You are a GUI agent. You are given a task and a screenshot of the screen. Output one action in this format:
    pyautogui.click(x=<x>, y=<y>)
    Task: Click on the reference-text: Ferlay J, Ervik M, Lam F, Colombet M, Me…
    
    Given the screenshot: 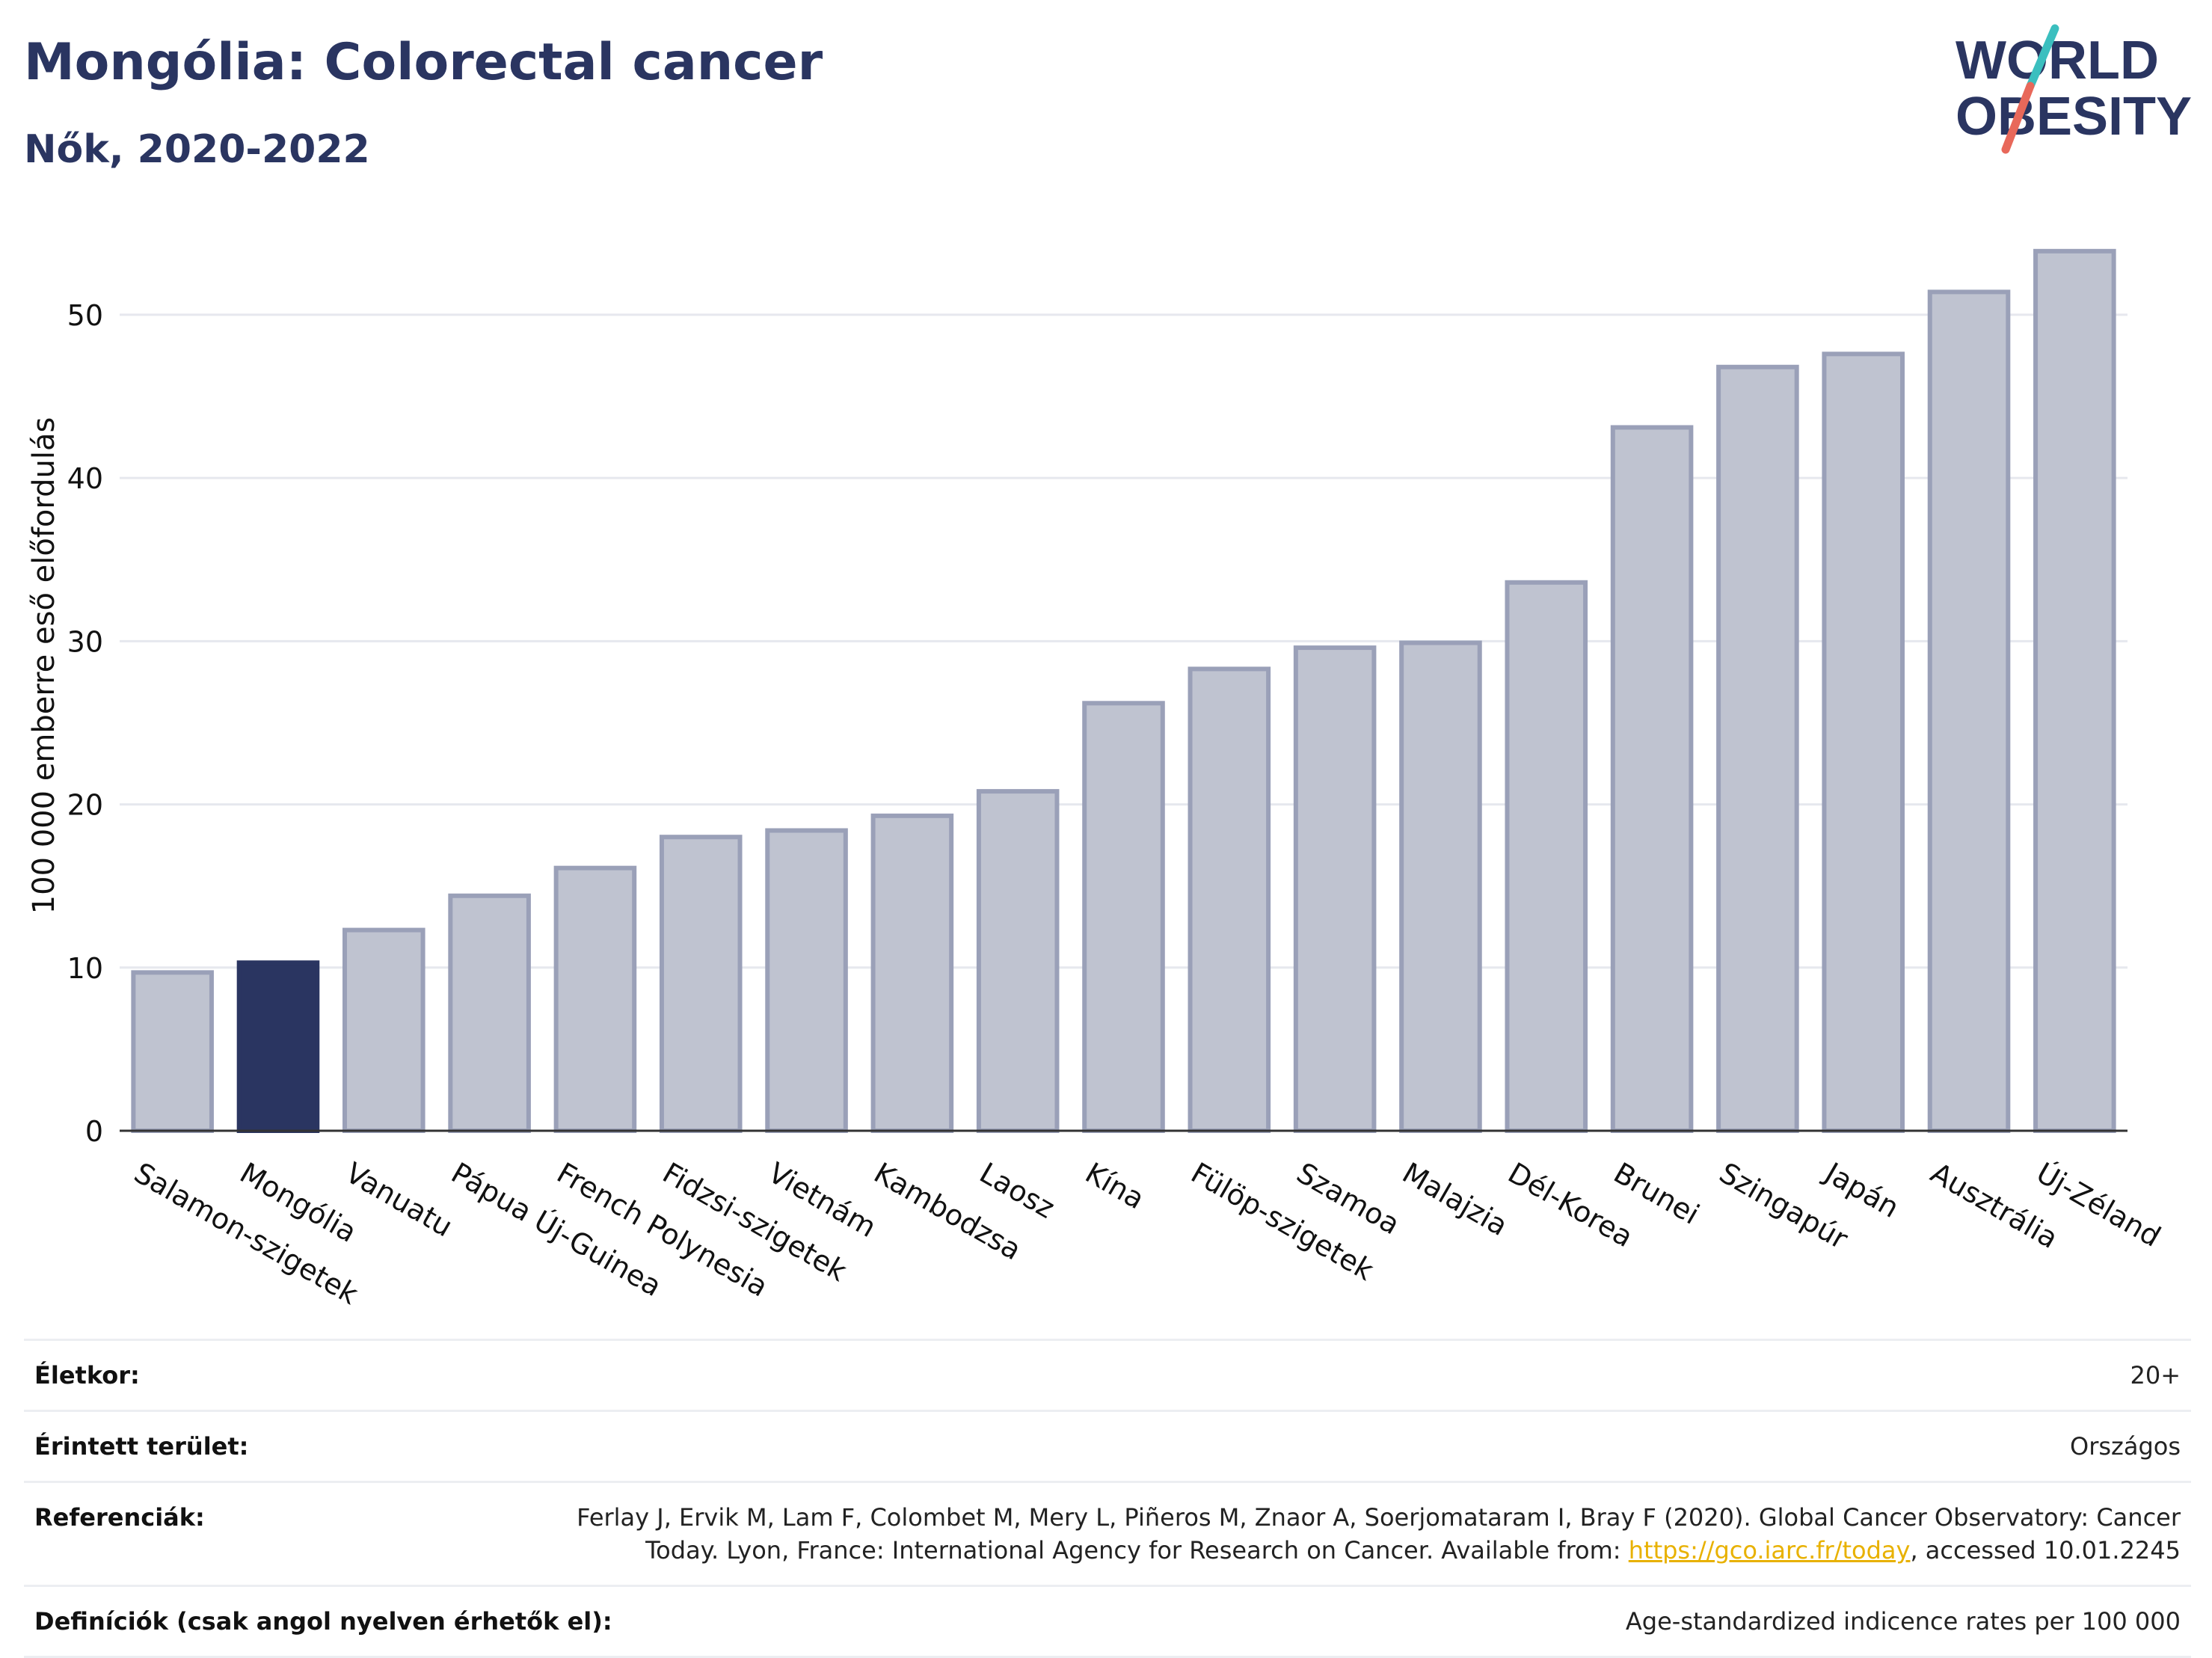 What is the action you would take?
    pyautogui.click(x=1379, y=1534)
    